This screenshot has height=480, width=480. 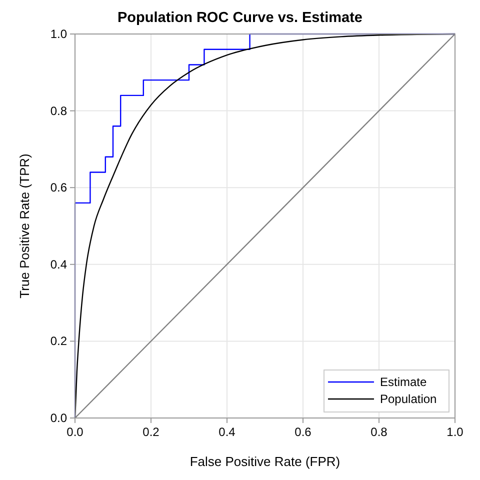 What do you see at coordinates (379, 432) in the screenshot?
I see `x-tick-label: 0.8` at bounding box center [379, 432].